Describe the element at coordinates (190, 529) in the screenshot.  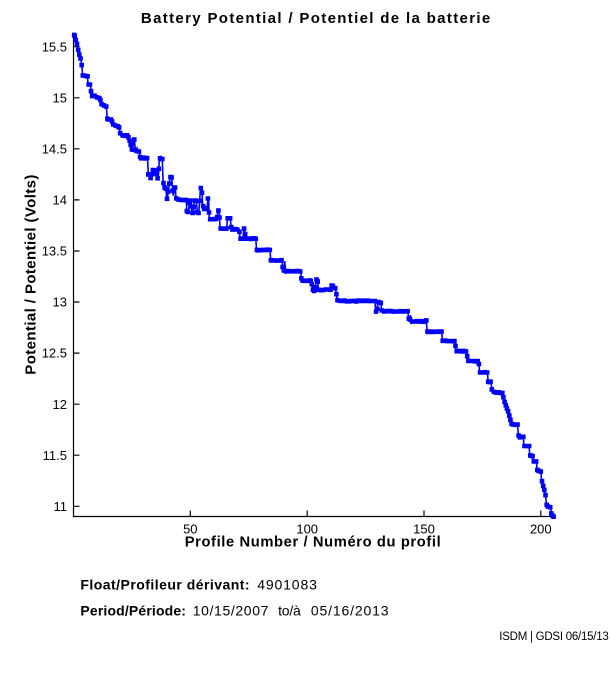
I see `svg-text: 50` at that location.